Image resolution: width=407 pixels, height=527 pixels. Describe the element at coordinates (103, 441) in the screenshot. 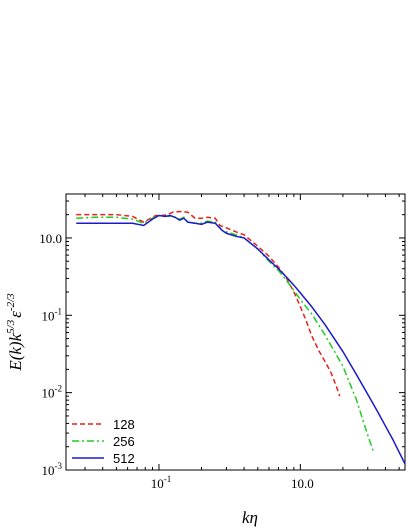

I see `legend: 128 256 512` at that location.